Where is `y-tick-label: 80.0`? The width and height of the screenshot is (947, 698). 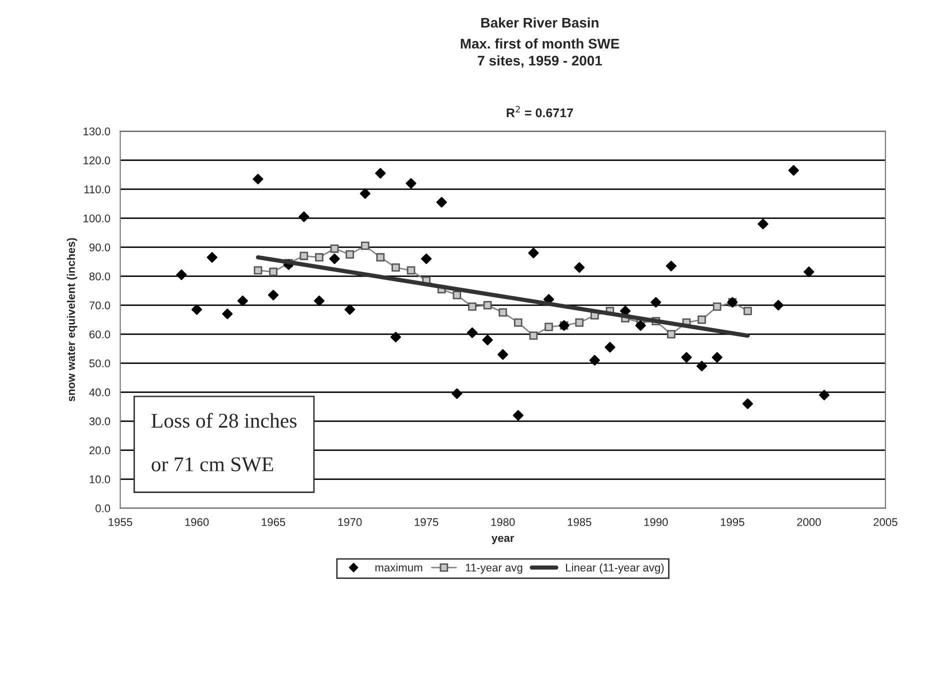 y-tick-label: 80.0 is located at coordinates (99, 276).